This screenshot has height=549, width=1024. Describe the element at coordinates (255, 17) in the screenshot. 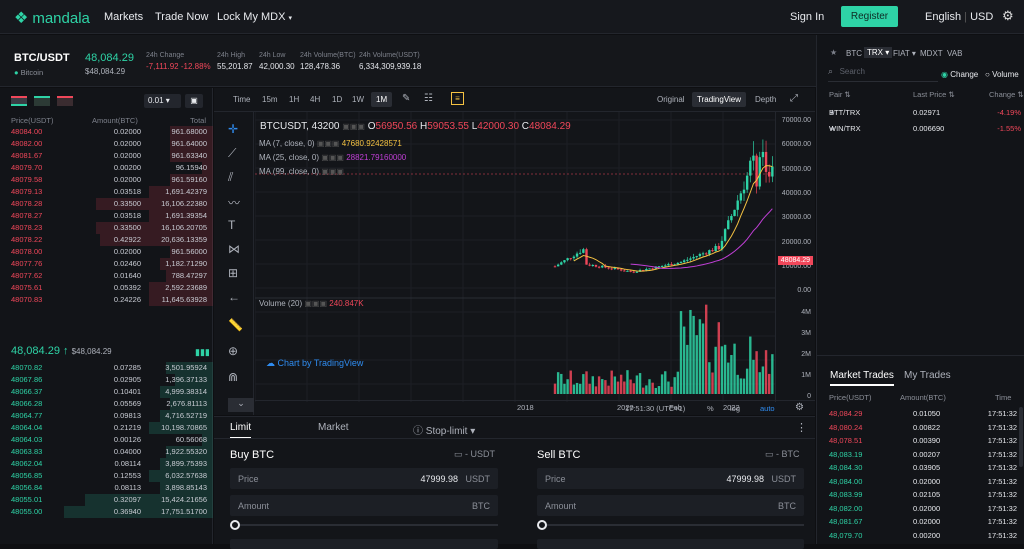

I see `nav-lock-my-mdx: Lock My MDX ▾` at that location.